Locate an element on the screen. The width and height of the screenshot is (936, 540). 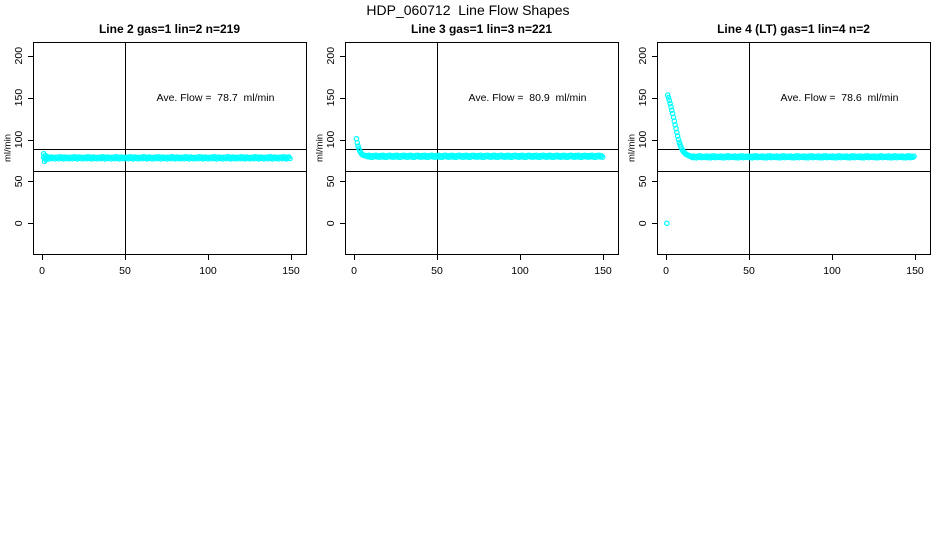
ave-flow-label: Ave. Flow = 78.7 ml/min is located at coordinates (216, 98).